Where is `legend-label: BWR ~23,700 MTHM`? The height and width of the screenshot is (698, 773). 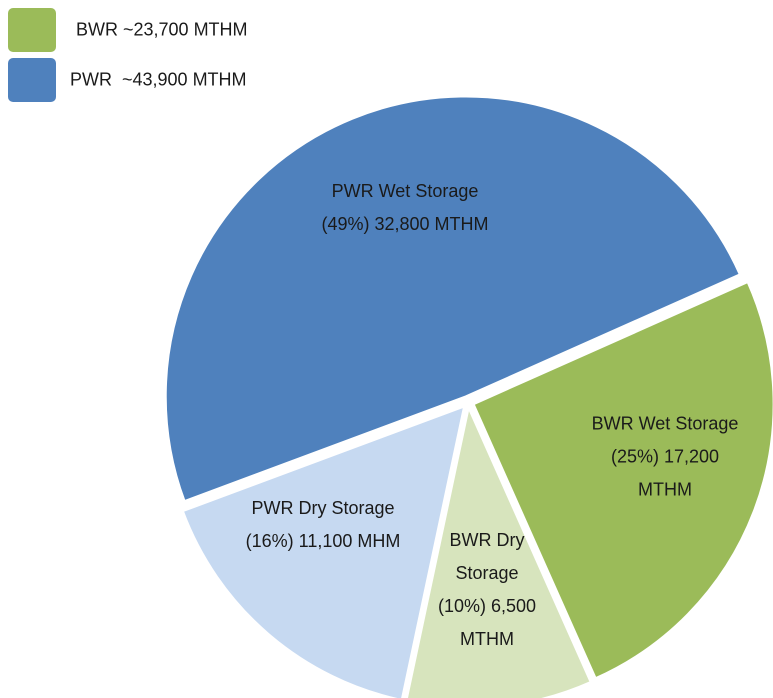
legend-label: BWR ~23,700 MTHM is located at coordinates (162, 29).